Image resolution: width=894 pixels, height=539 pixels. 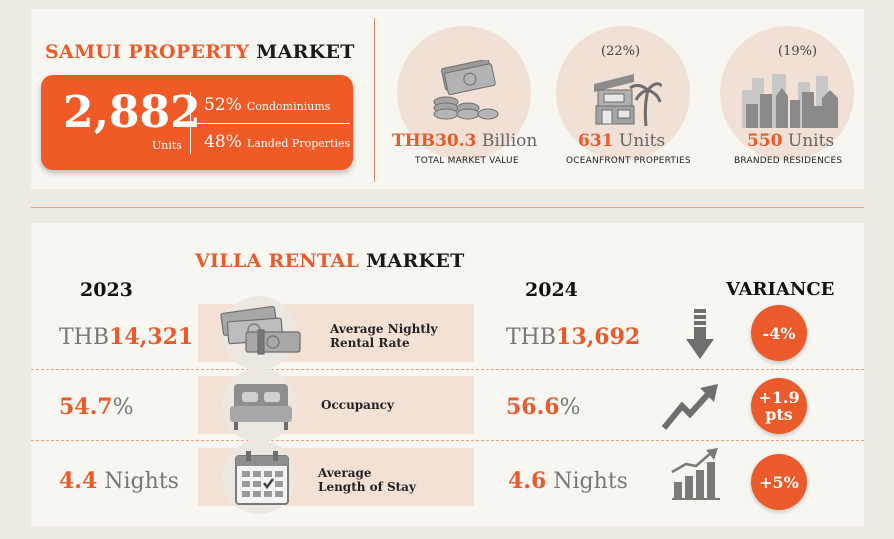 I want to click on bed-icon, so click(x=261, y=407).